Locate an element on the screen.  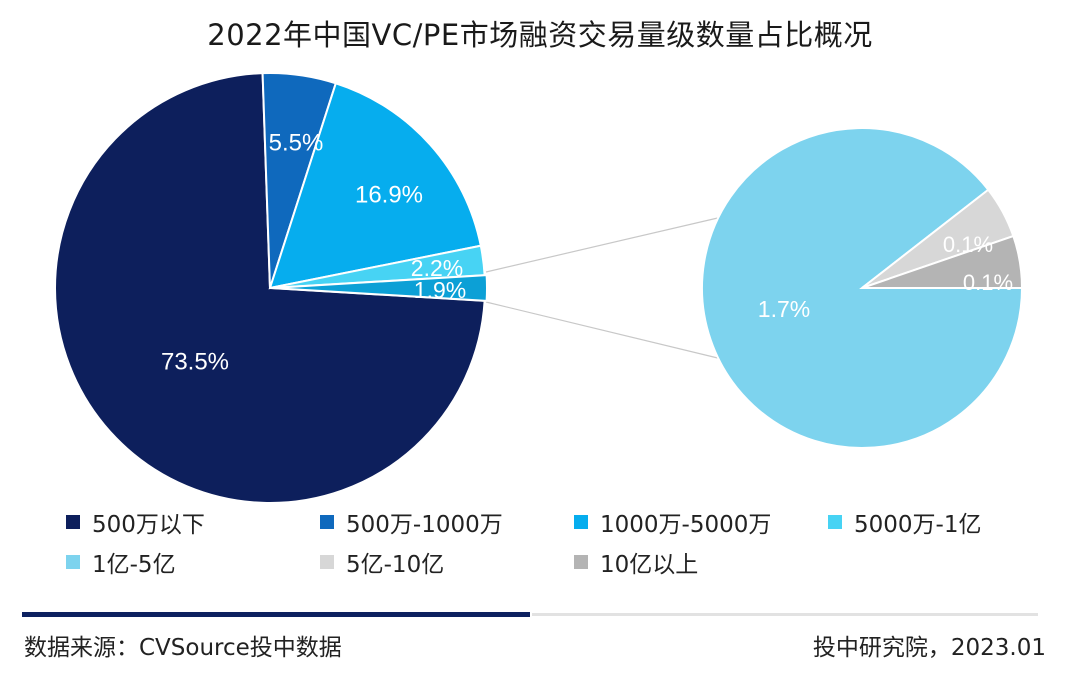
legend-item-4: 1亿-5亿 is located at coordinates (121, 562).